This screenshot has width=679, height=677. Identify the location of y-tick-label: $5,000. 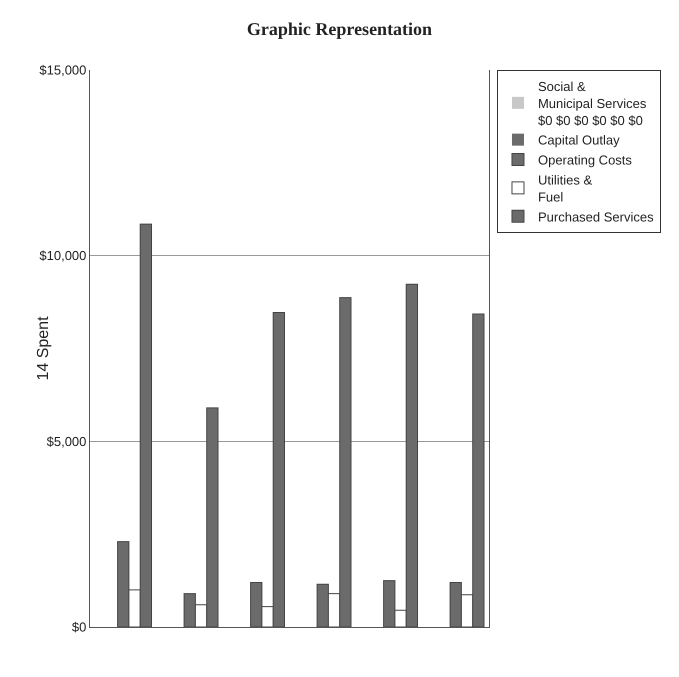
(66, 441).